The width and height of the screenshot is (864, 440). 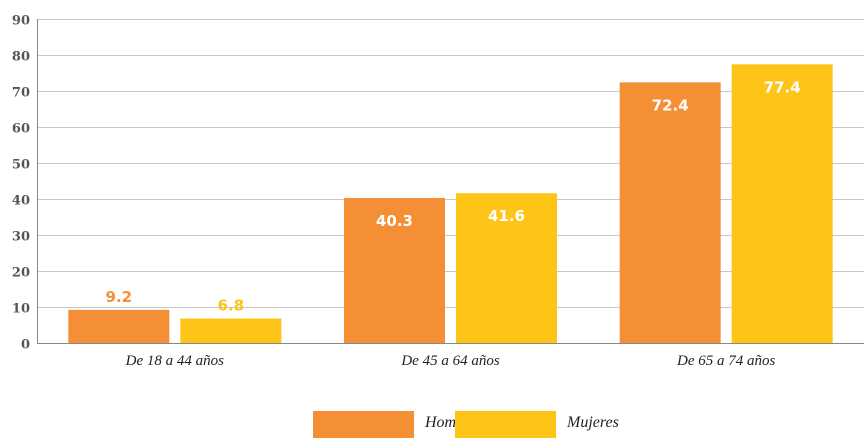 I want to click on data-label: 40.3, so click(x=394, y=221).